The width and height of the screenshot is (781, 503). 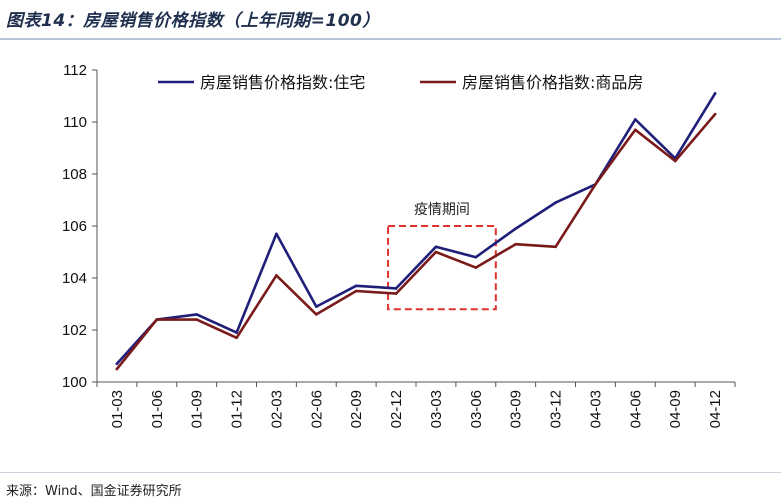 I want to click on x-tick-label: 03-09, so click(x=516, y=409).